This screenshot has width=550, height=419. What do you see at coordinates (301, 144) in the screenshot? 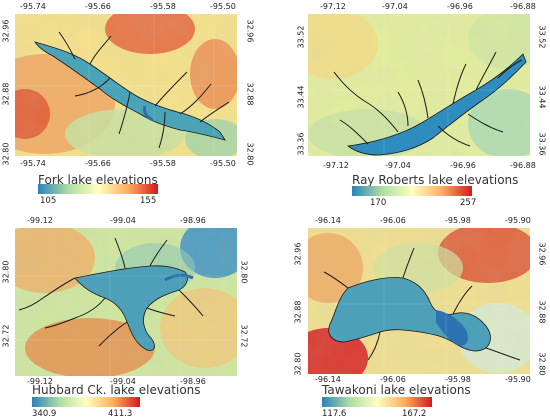
I see `ray-roberts-y-tick-left-3: 33.36` at bounding box center [301, 144].